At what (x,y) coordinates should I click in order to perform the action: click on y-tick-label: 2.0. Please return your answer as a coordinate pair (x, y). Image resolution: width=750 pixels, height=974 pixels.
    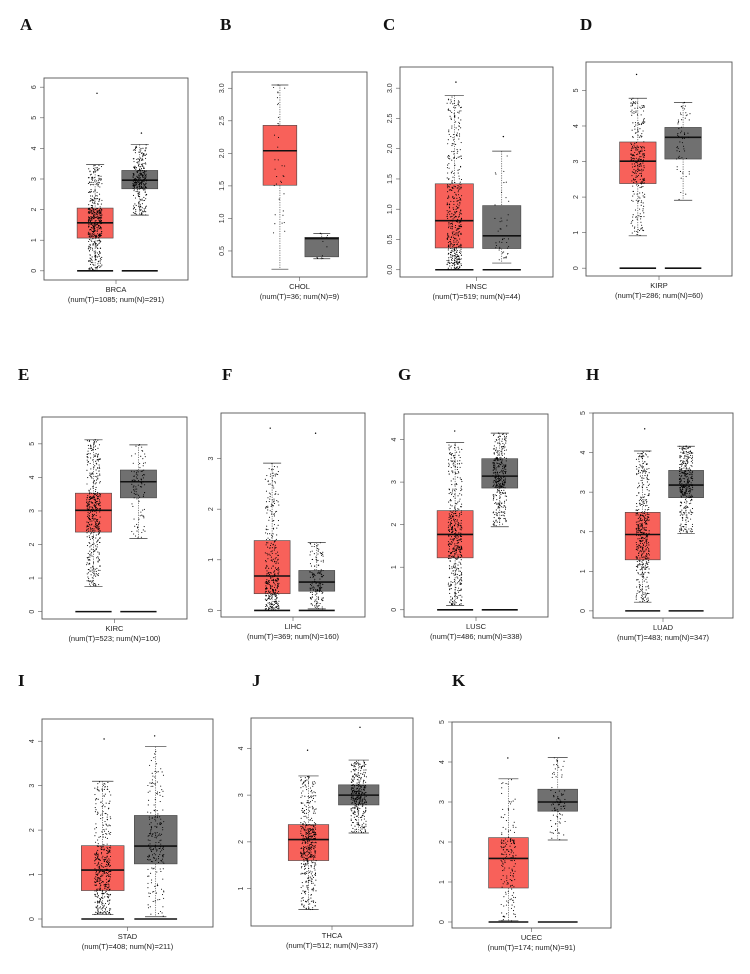
    Looking at the image, I should click on (390, 149).